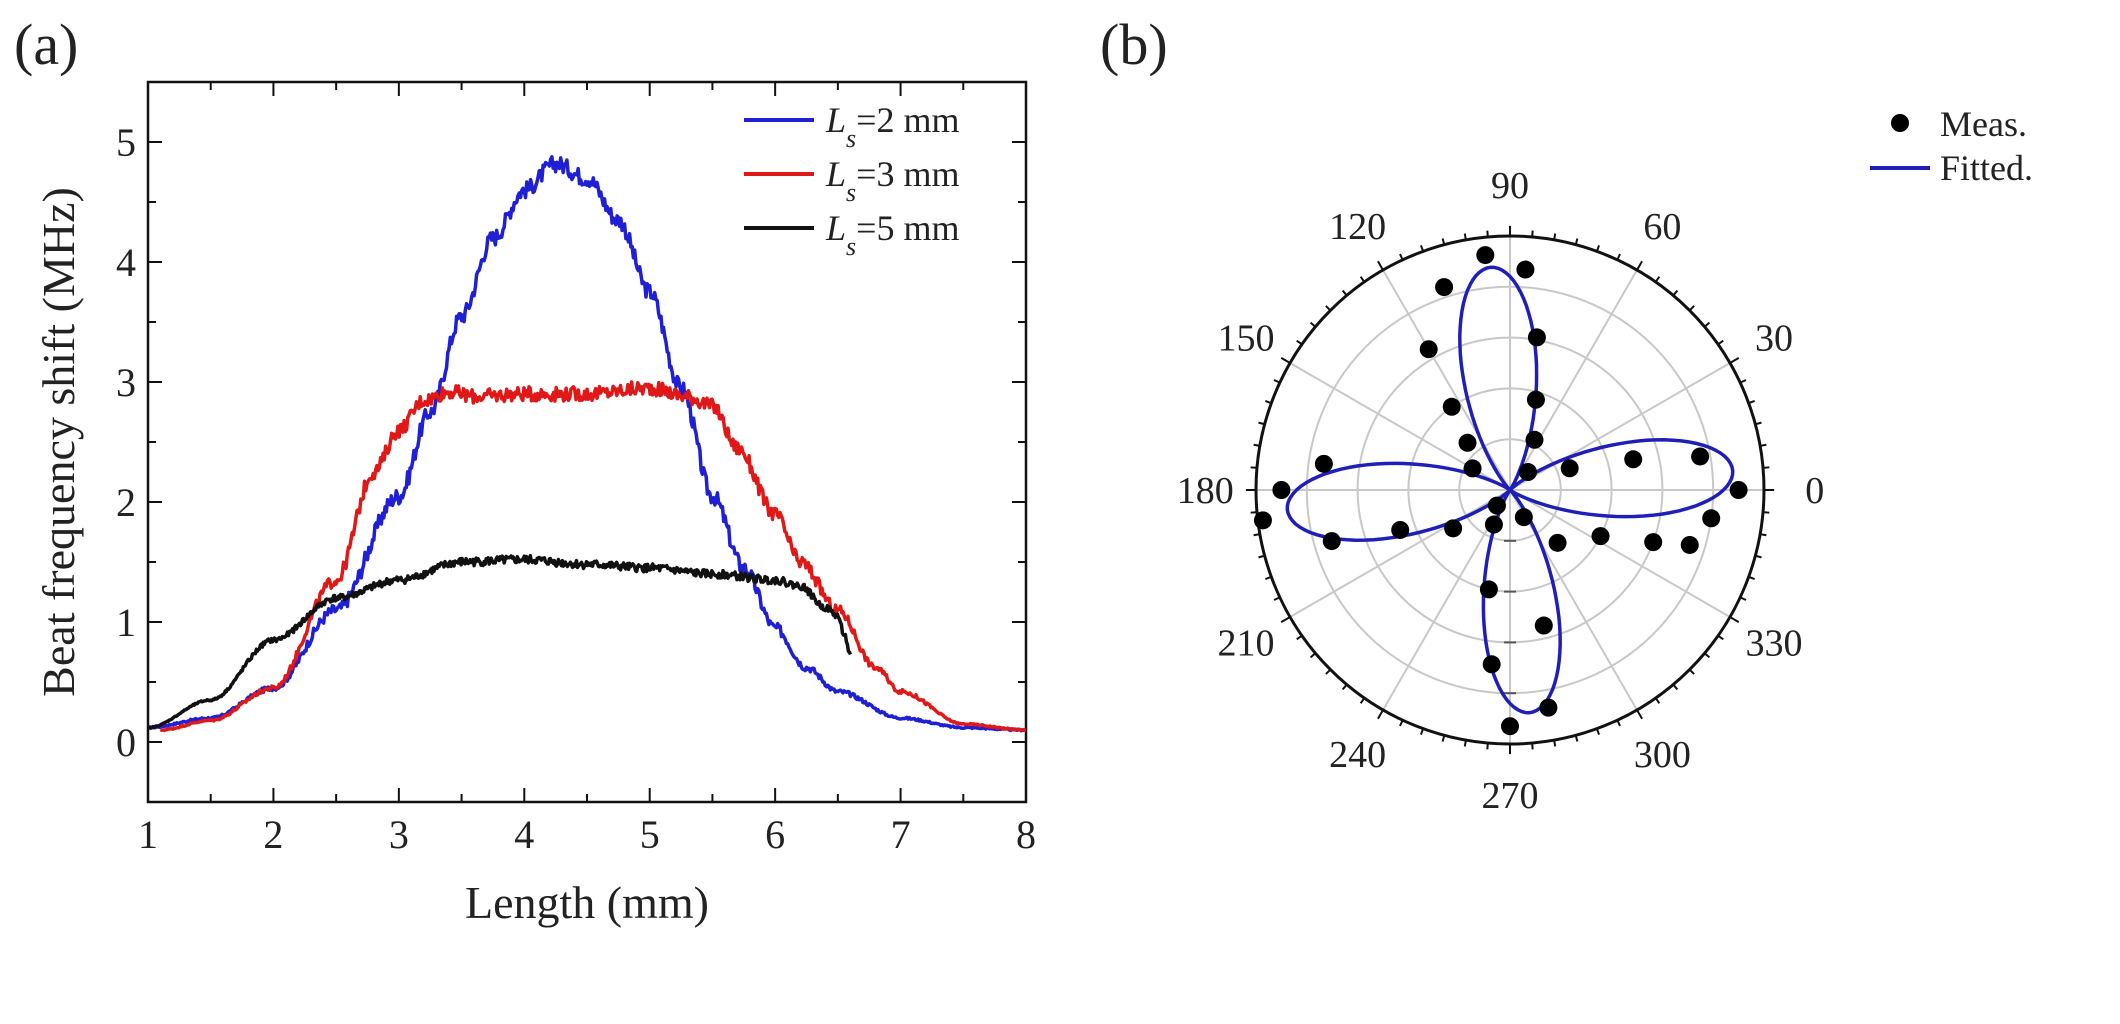  Describe the element at coordinates (148, 834) in the screenshot. I see `x-tick-label: 1` at that location.